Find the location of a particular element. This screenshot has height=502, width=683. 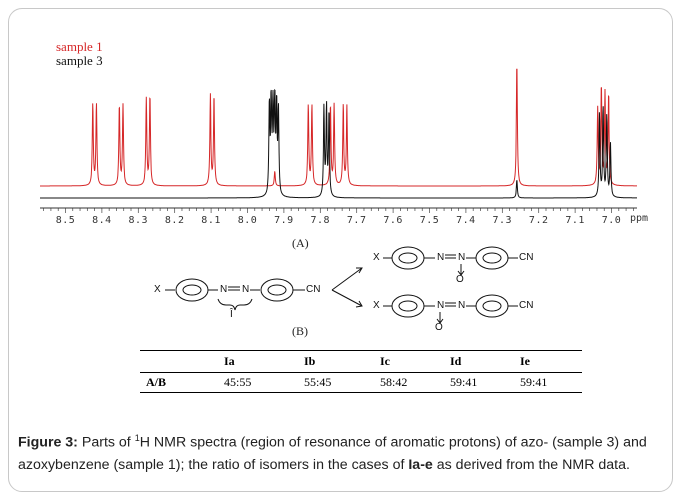

table-header-row: Ia Ib Ic Id Ie is located at coordinates (361, 361).